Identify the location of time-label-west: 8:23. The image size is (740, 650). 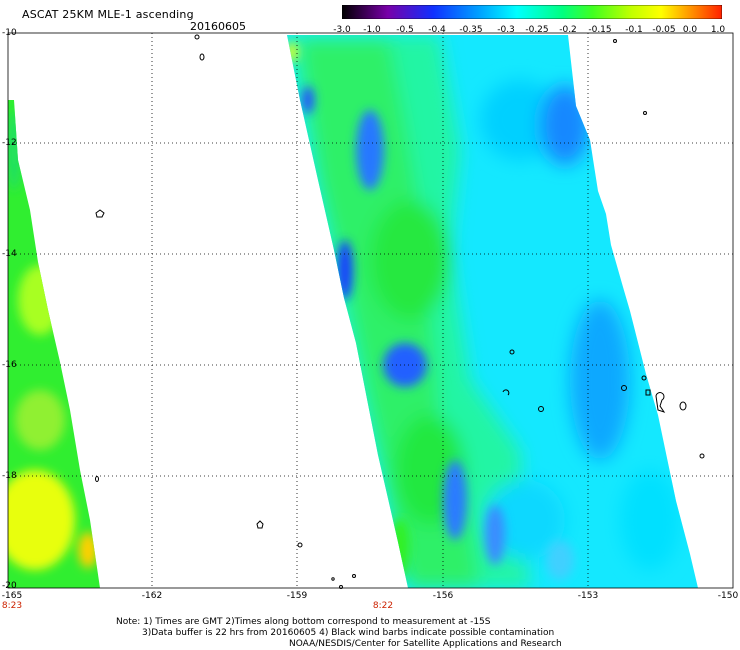
(12, 606).